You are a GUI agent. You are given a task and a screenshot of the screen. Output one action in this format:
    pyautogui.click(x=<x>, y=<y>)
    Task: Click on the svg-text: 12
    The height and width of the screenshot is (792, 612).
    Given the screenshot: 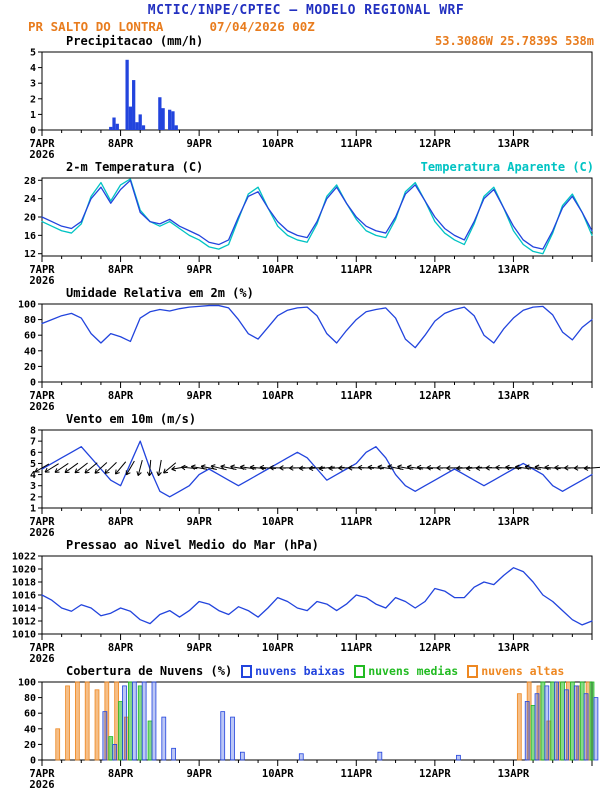 What is the action you would take?
    pyautogui.click(x=30, y=254)
    